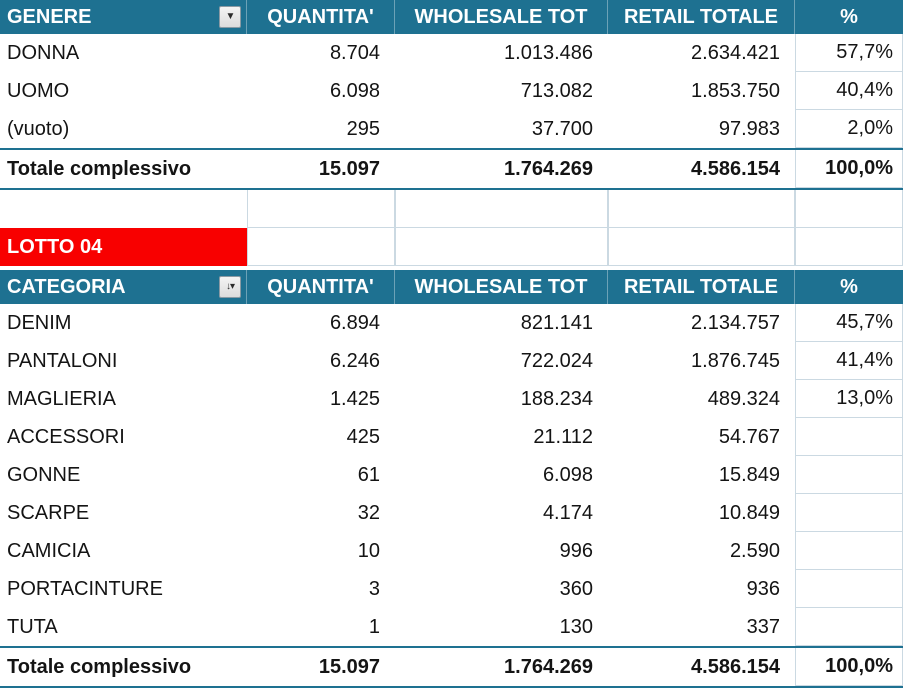  Describe the element at coordinates (123, 17) in the screenshot. I see `genere-header-cell: GENERE ▼` at that location.